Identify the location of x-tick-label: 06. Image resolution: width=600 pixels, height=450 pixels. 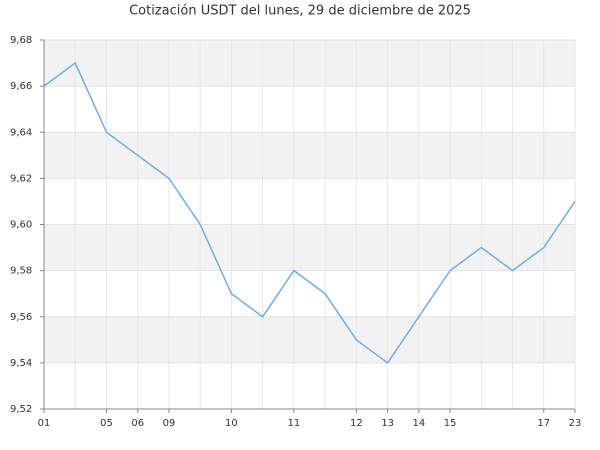
(137, 423).